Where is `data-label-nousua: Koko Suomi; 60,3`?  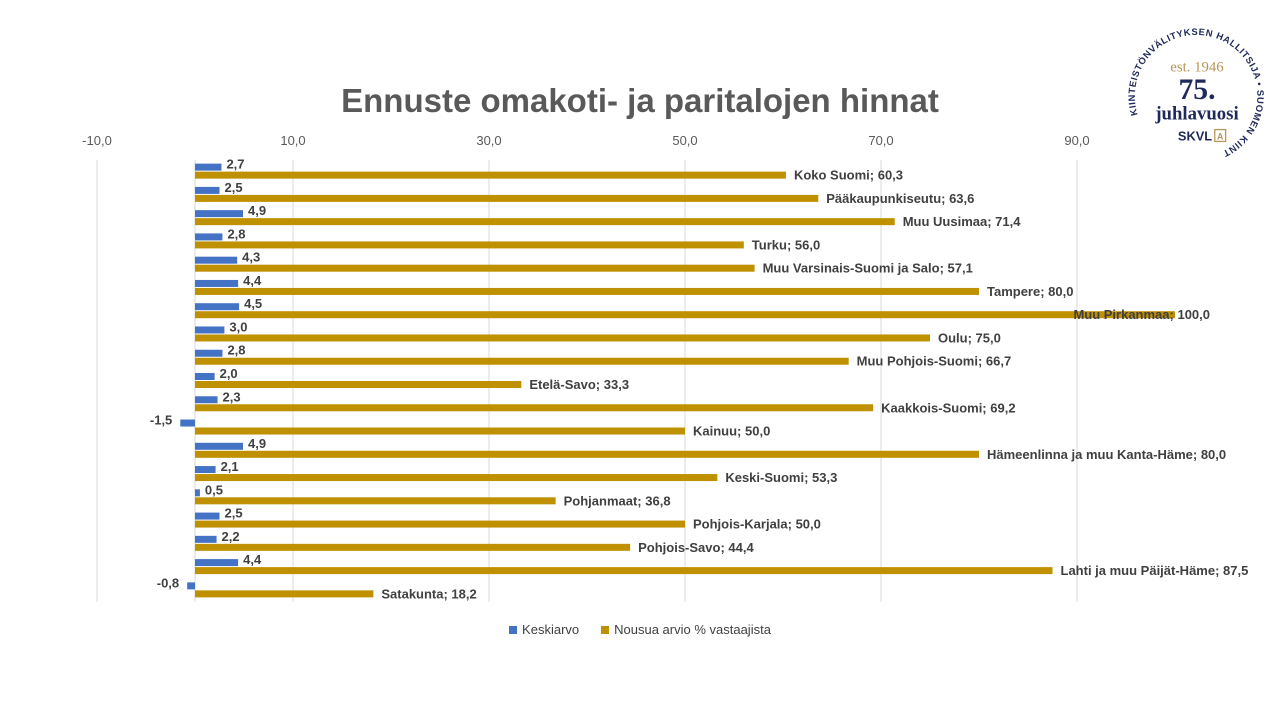
data-label-nousua: Koko Suomi; 60,3 is located at coordinates (848, 175).